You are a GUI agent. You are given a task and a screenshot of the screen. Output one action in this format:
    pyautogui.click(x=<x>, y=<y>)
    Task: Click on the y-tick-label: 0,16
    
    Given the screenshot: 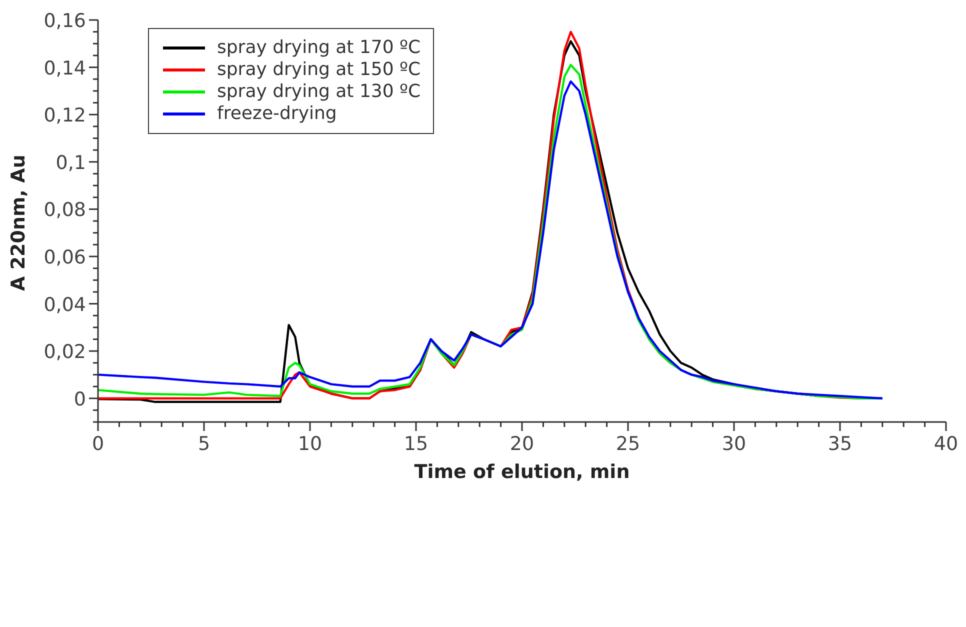 What is the action you would take?
    pyautogui.click(x=65, y=21)
    